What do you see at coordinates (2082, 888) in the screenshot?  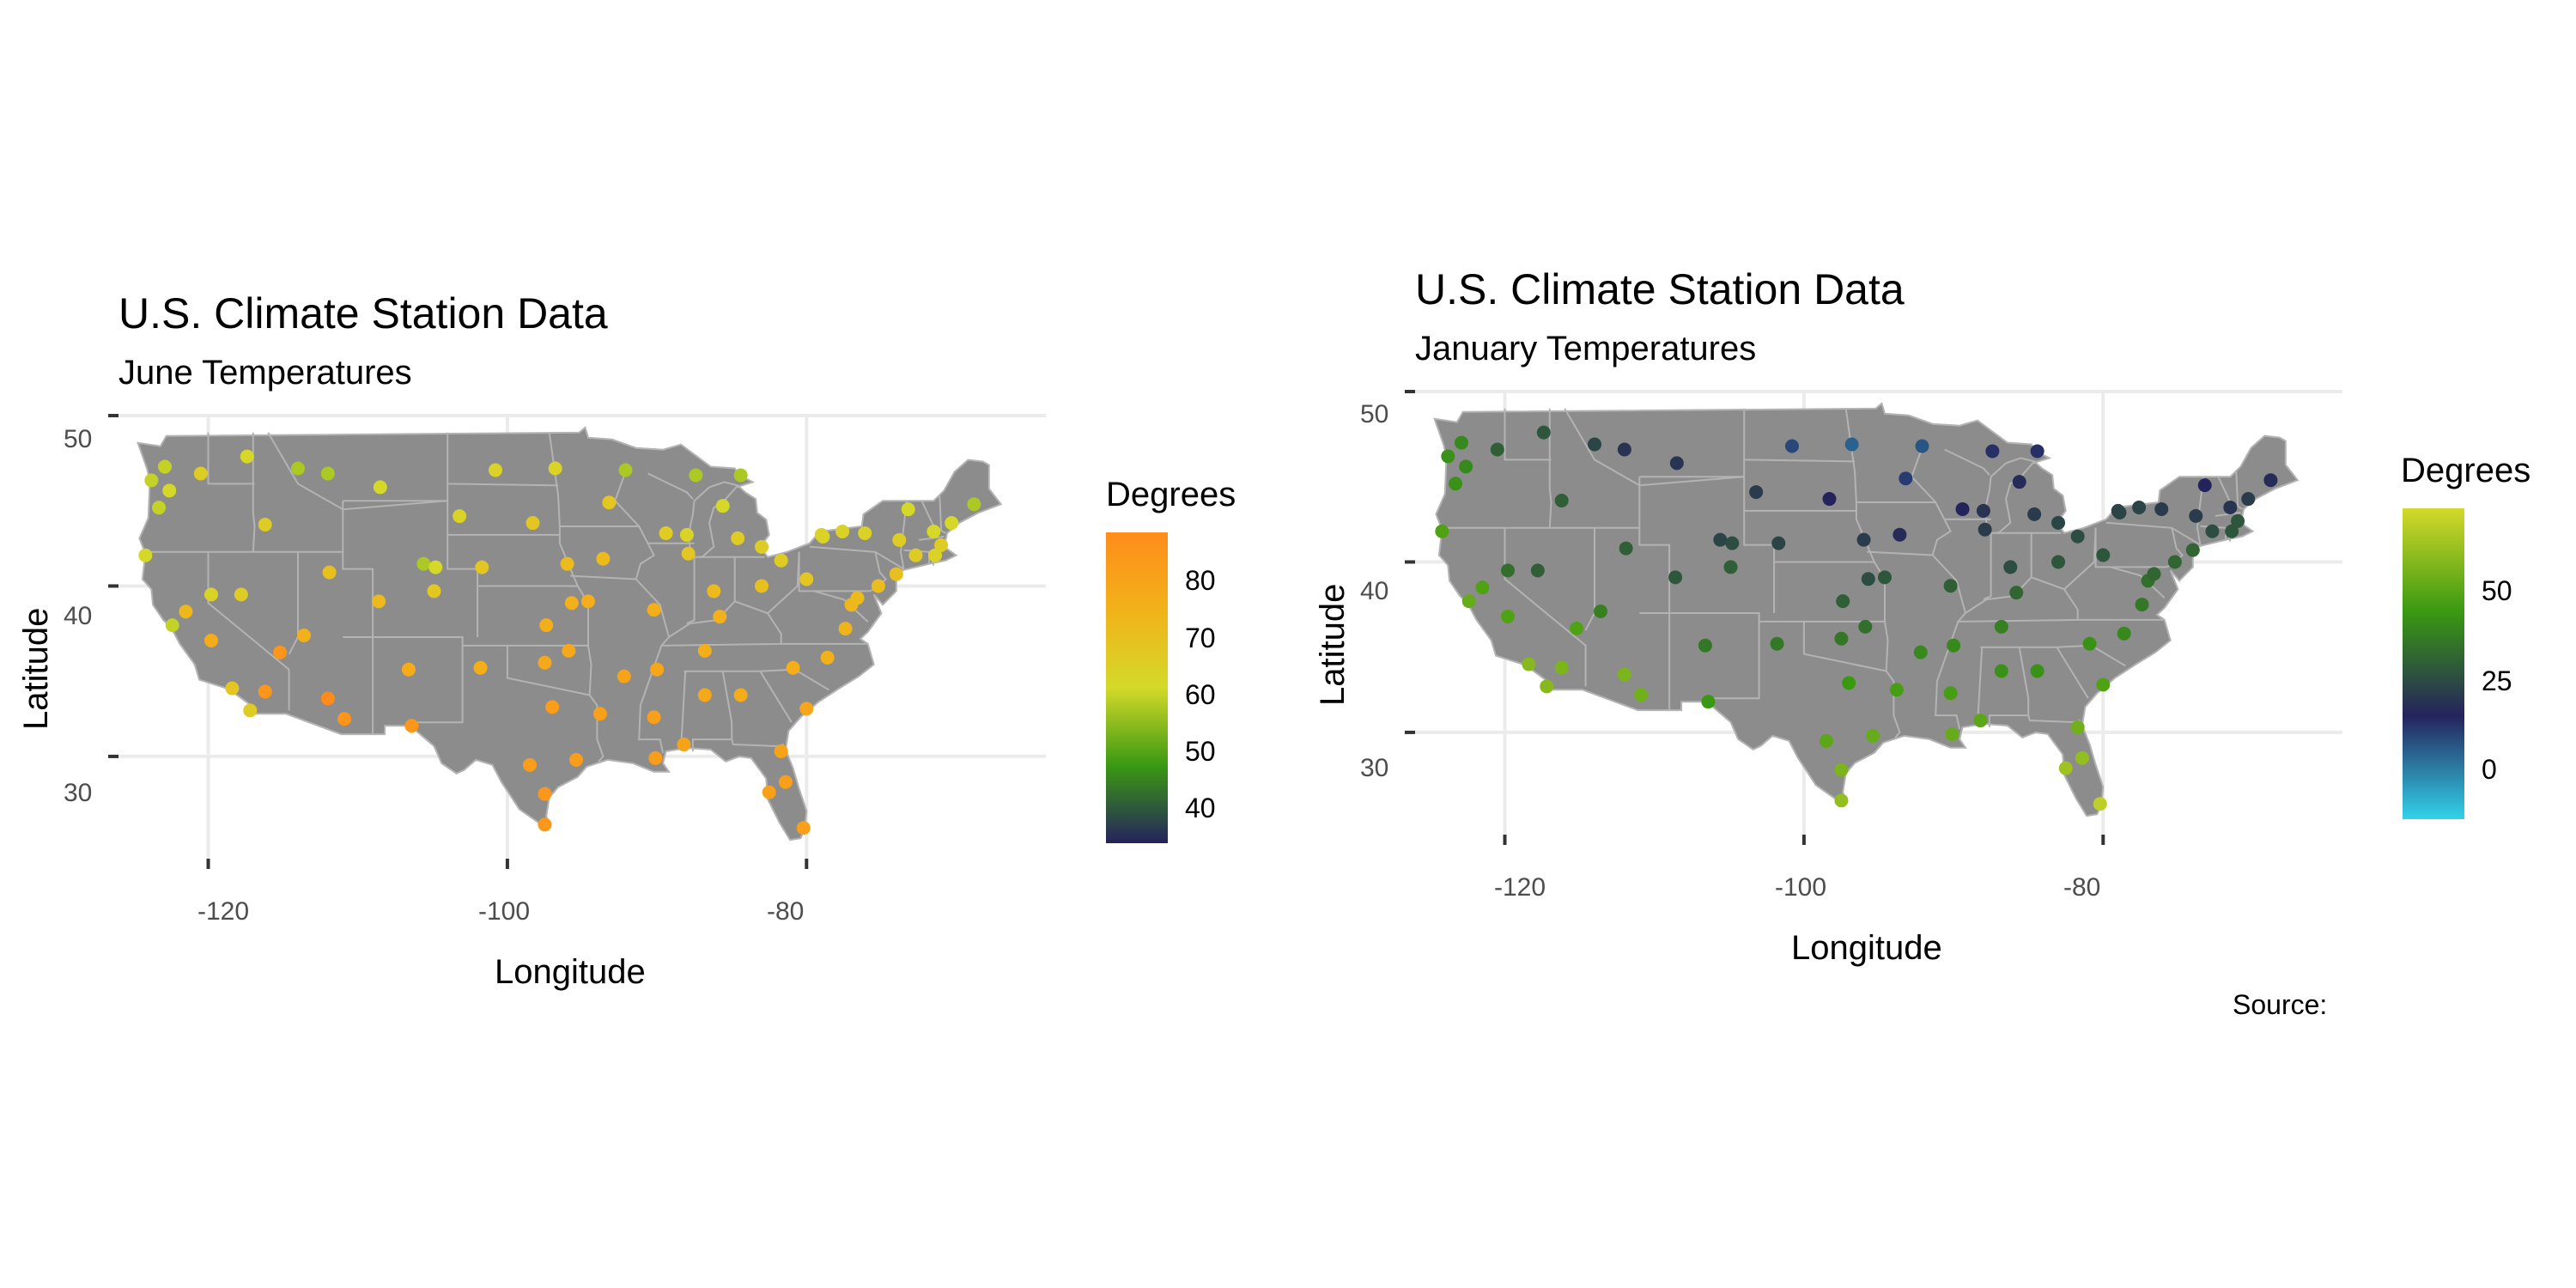 I see `x-tick-label: -80` at bounding box center [2082, 888].